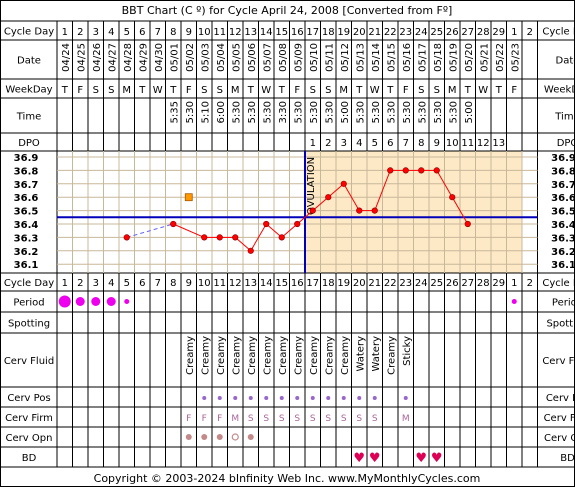 Image resolution: width=575 pixels, height=487 pixels. I want to click on cycle-day-cell: 3, so click(96, 32).